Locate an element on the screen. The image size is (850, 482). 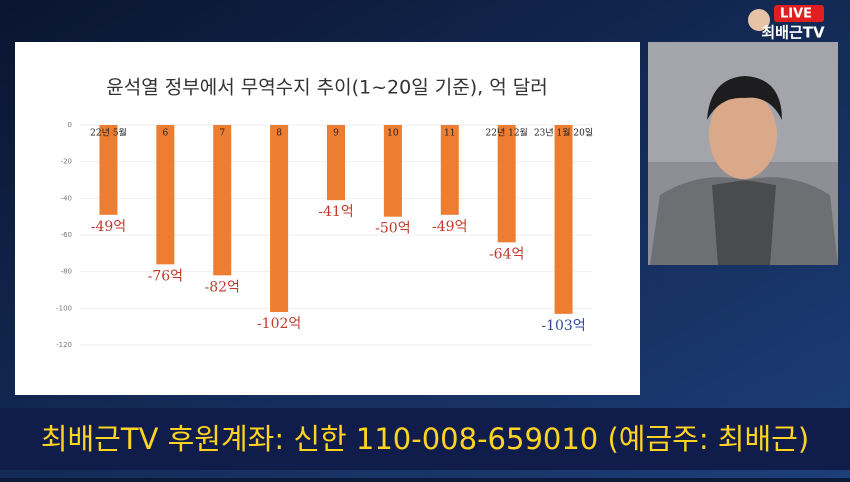
banner-text: 최배근TV 후원계좌: 신한 110-008-659010 (예금주: 최배근) is located at coordinates (425, 439).